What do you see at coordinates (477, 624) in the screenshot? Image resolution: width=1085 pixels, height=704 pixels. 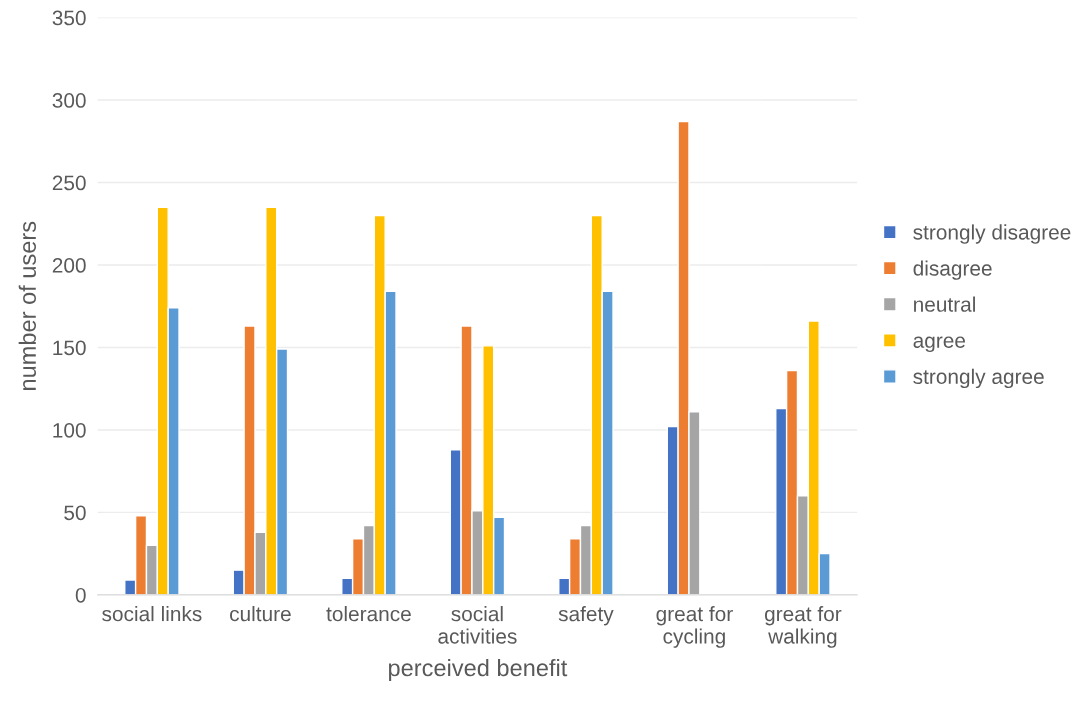 I see `x-tick-label: social activities` at bounding box center [477, 624].